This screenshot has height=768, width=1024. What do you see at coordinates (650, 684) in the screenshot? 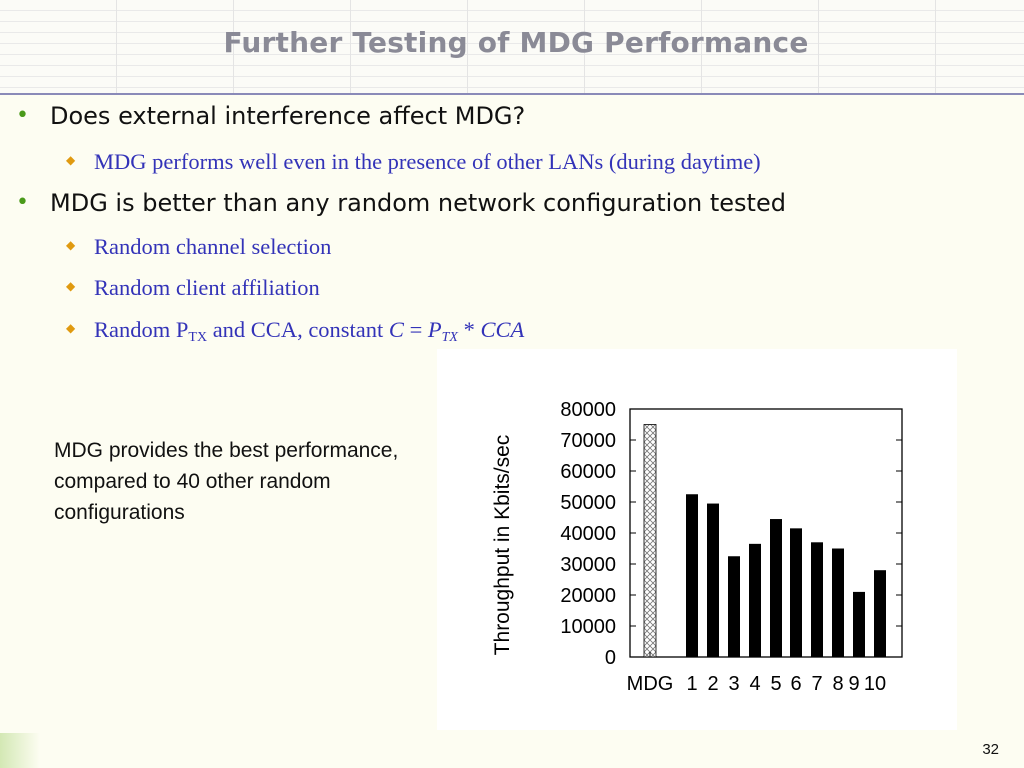
I see `x-tick-label: MDG` at bounding box center [650, 684].